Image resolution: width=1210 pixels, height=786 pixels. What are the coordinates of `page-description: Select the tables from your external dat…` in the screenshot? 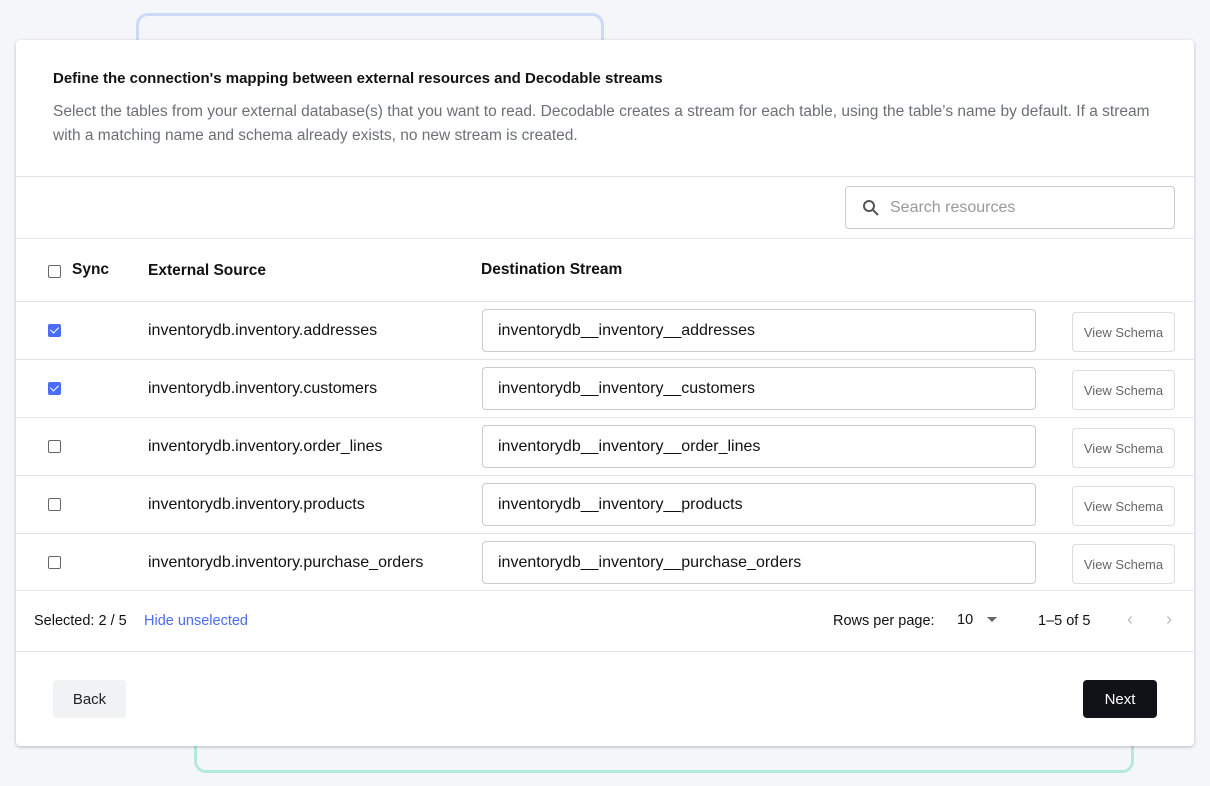 It's located at (601, 123).